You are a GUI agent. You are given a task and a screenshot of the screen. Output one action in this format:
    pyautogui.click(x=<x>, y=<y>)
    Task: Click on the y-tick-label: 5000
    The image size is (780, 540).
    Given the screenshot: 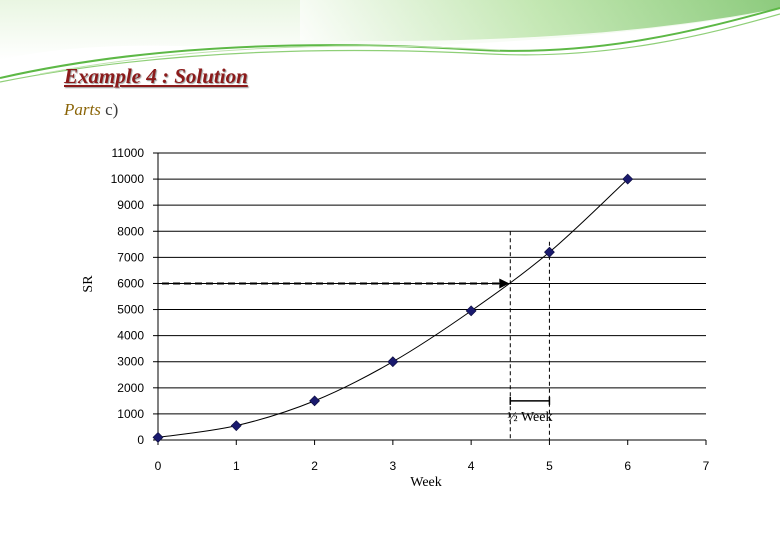 What is the action you would take?
    pyautogui.click(x=130, y=310)
    